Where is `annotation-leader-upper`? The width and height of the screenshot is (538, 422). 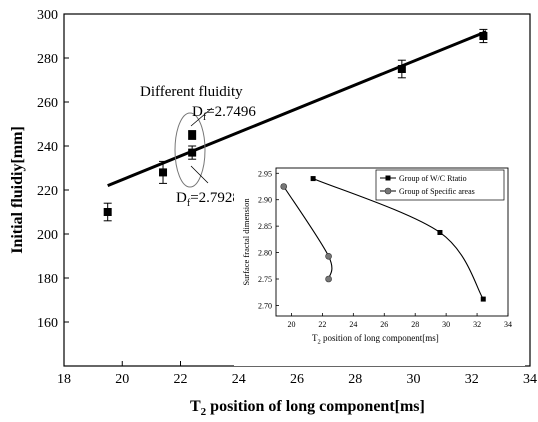 annotation-leader-upper is located at coordinates (201, 117).